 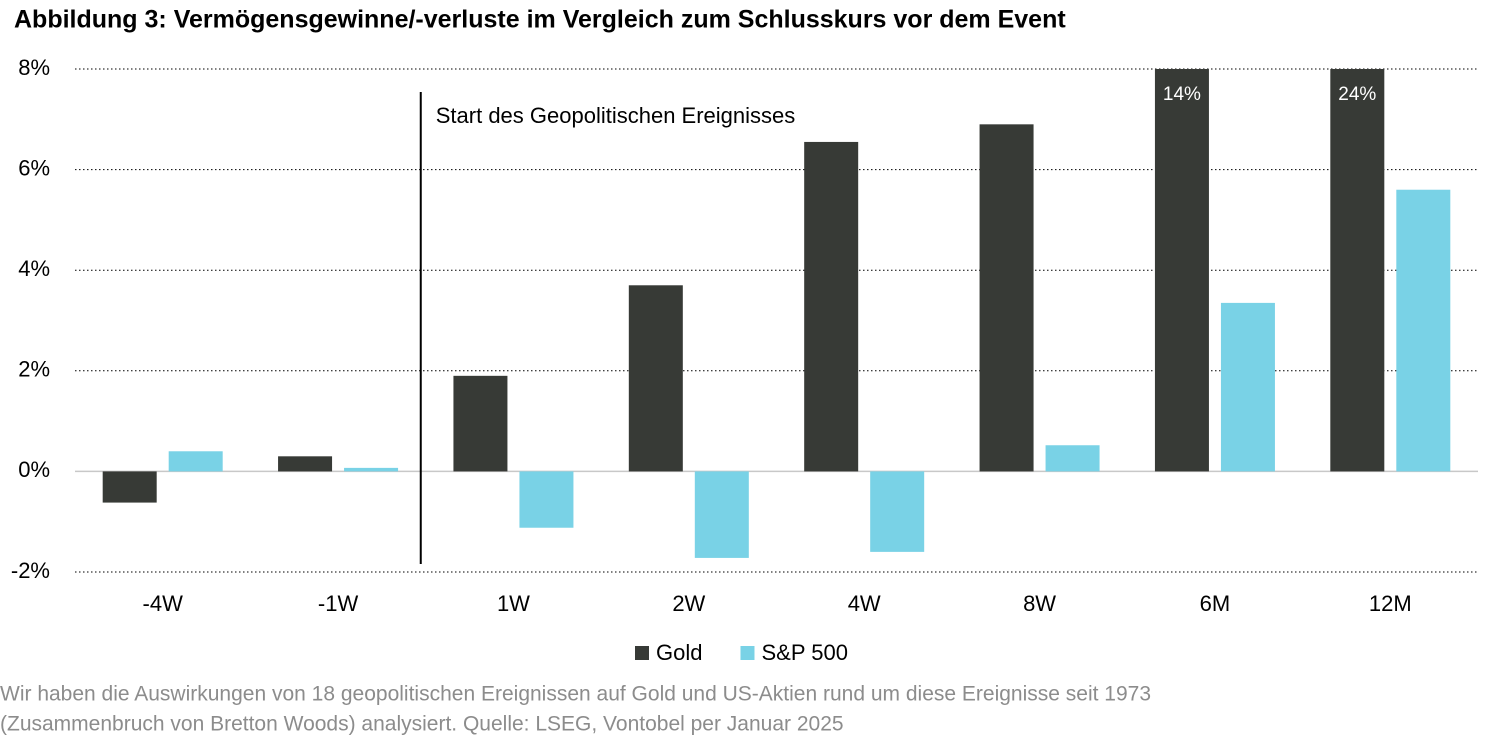 I want to click on x-tick-label: 12M, so click(x=1390, y=603).